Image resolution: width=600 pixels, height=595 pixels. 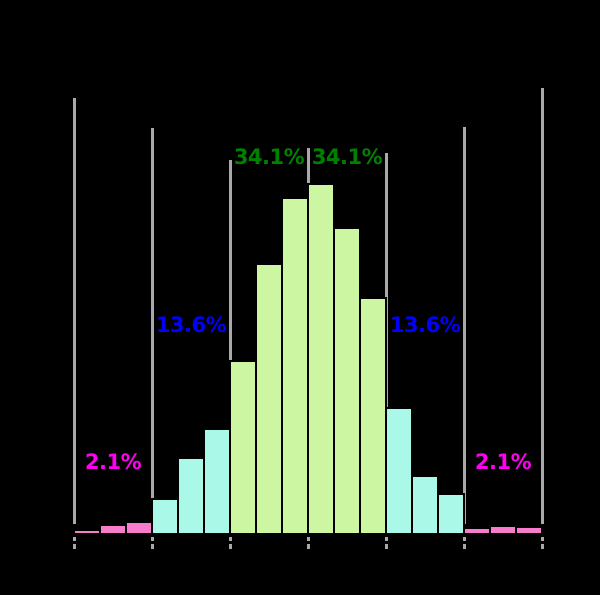 I want to click on percent-label-2-left: 2.1%, so click(x=113, y=462).